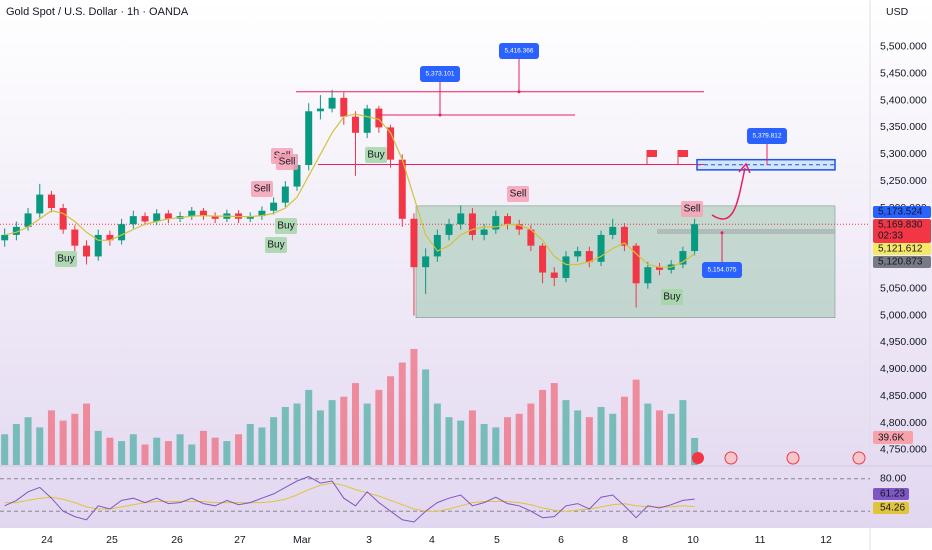 The height and width of the screenshot is (550, 932). Describe the element at coordinates (728, 193) in the screenshot. I see `projection-arrow` at that location.